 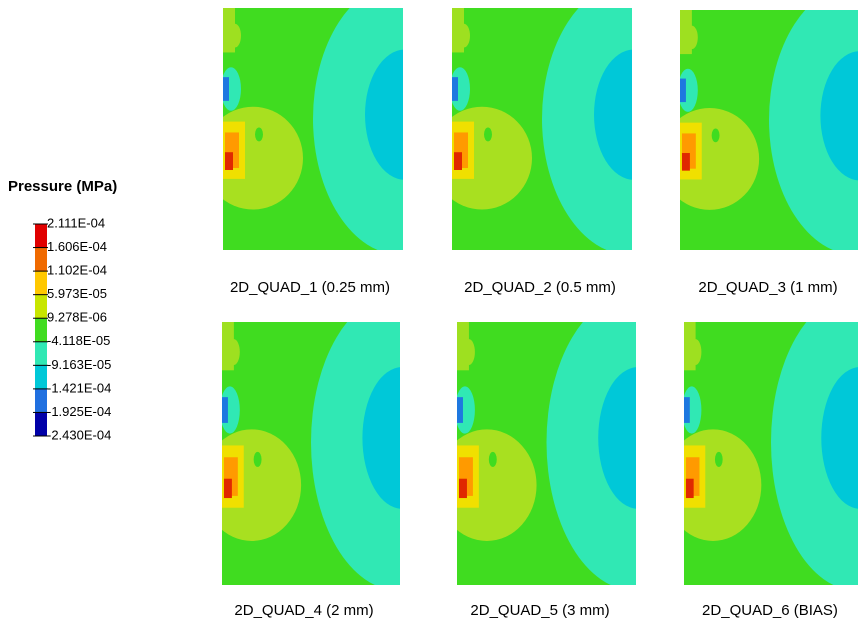 I want to click on legend-title: Pressure (MPa), so click(x=62, y=186).